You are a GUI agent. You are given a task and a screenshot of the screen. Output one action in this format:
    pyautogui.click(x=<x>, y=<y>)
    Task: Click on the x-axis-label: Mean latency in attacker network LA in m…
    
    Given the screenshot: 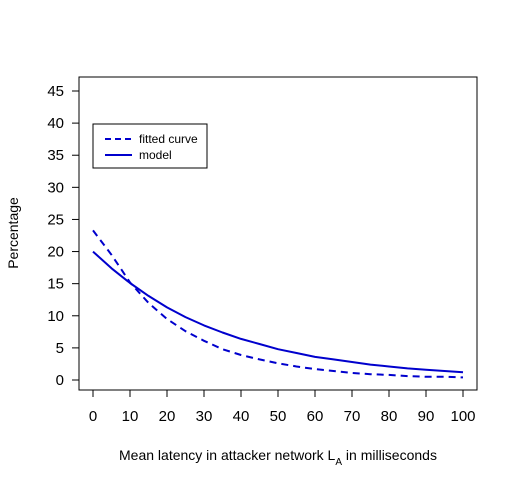 What is the action you would take?
    pyautogui.click(x=278, y=457)
    